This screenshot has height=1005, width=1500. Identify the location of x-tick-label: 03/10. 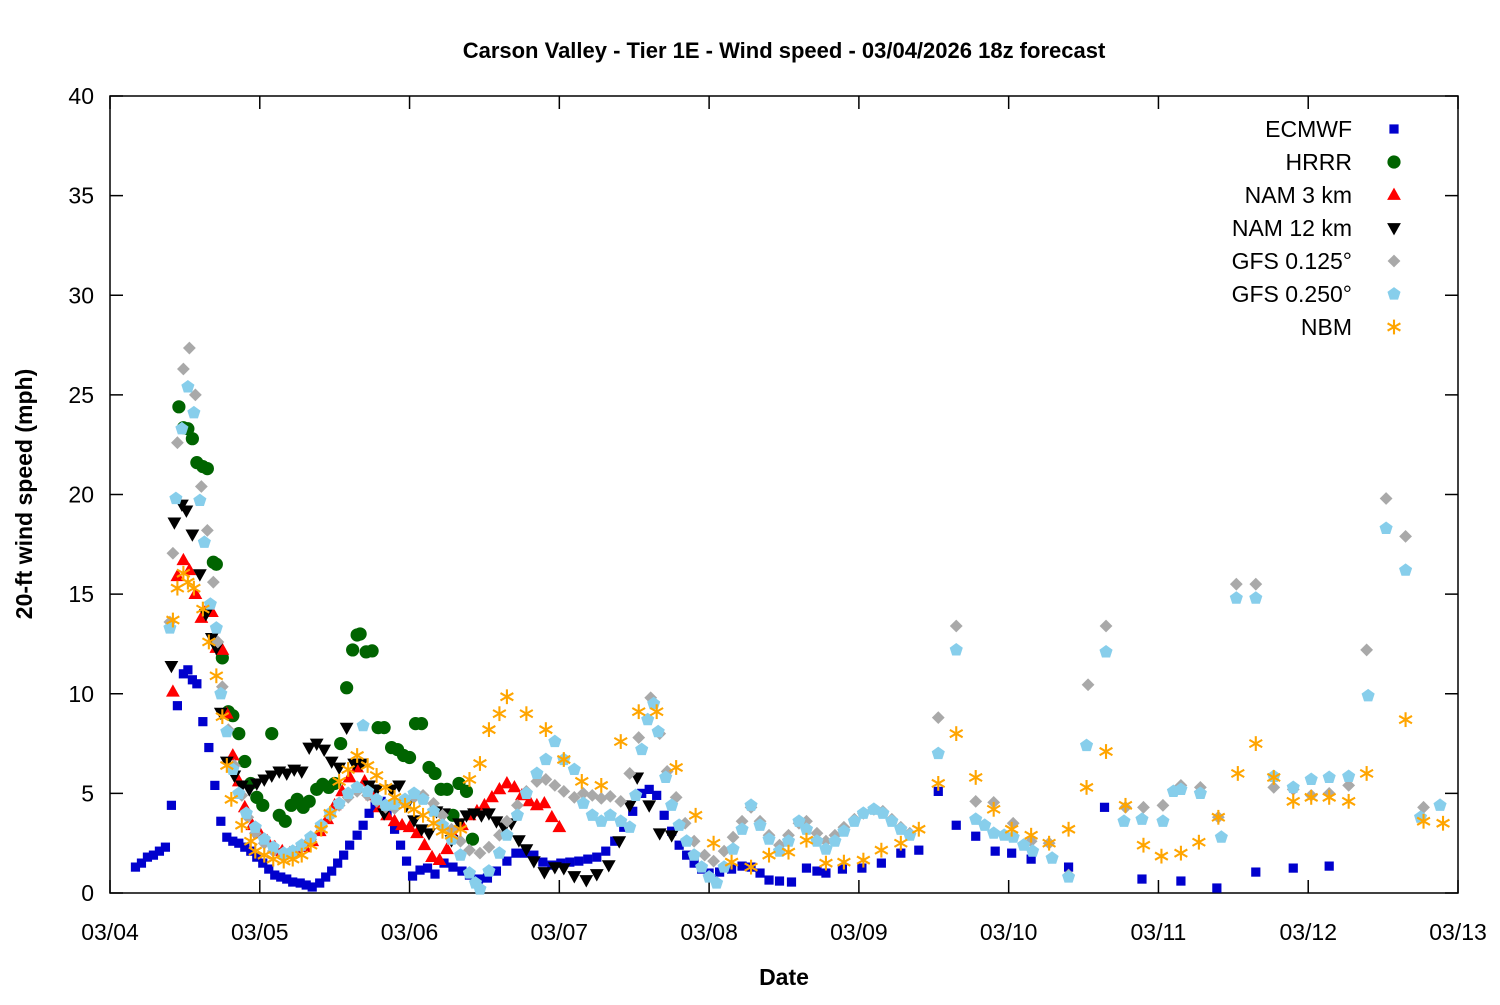
(1009, 932).